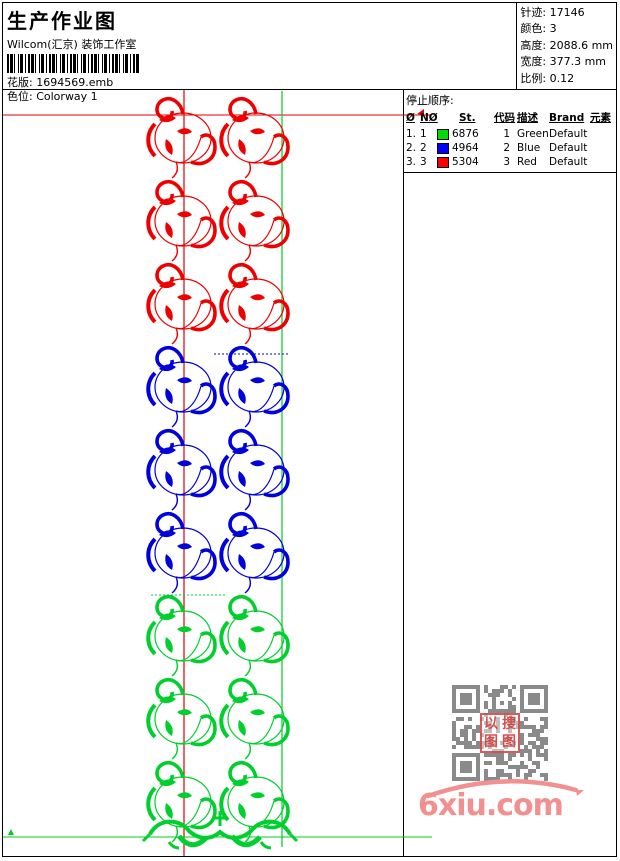  I want to click on qr-code-image, so click(500, 733).